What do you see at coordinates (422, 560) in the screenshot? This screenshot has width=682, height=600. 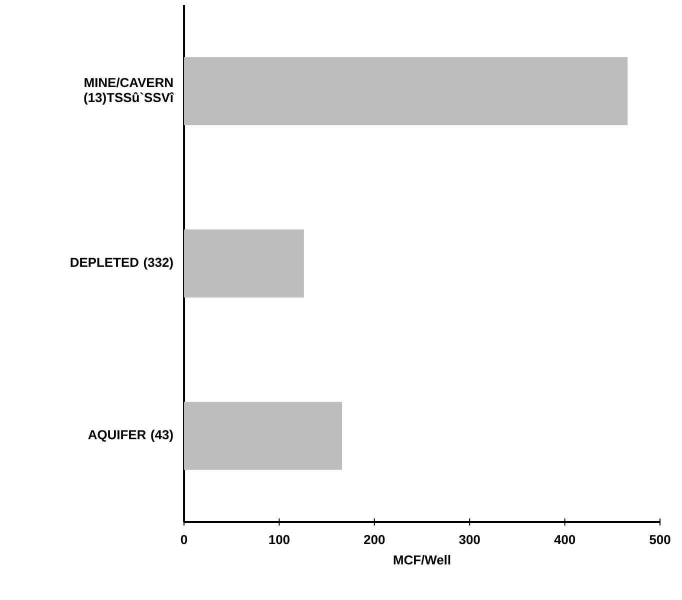 I see `x-axis-title: MCF/Well` at bounding box center [422, 560].